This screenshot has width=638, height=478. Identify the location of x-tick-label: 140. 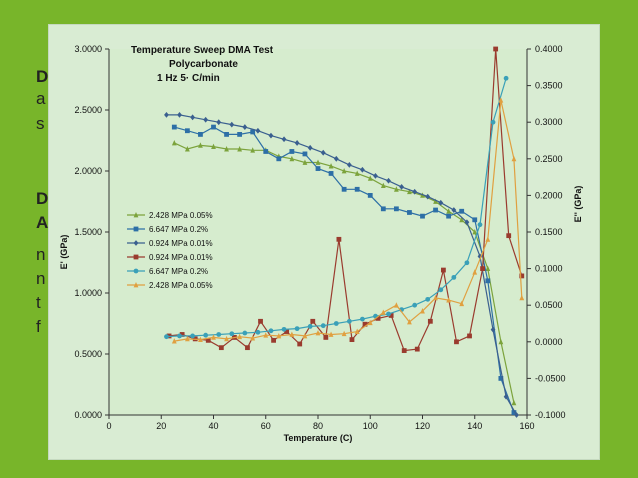
(474, 426).